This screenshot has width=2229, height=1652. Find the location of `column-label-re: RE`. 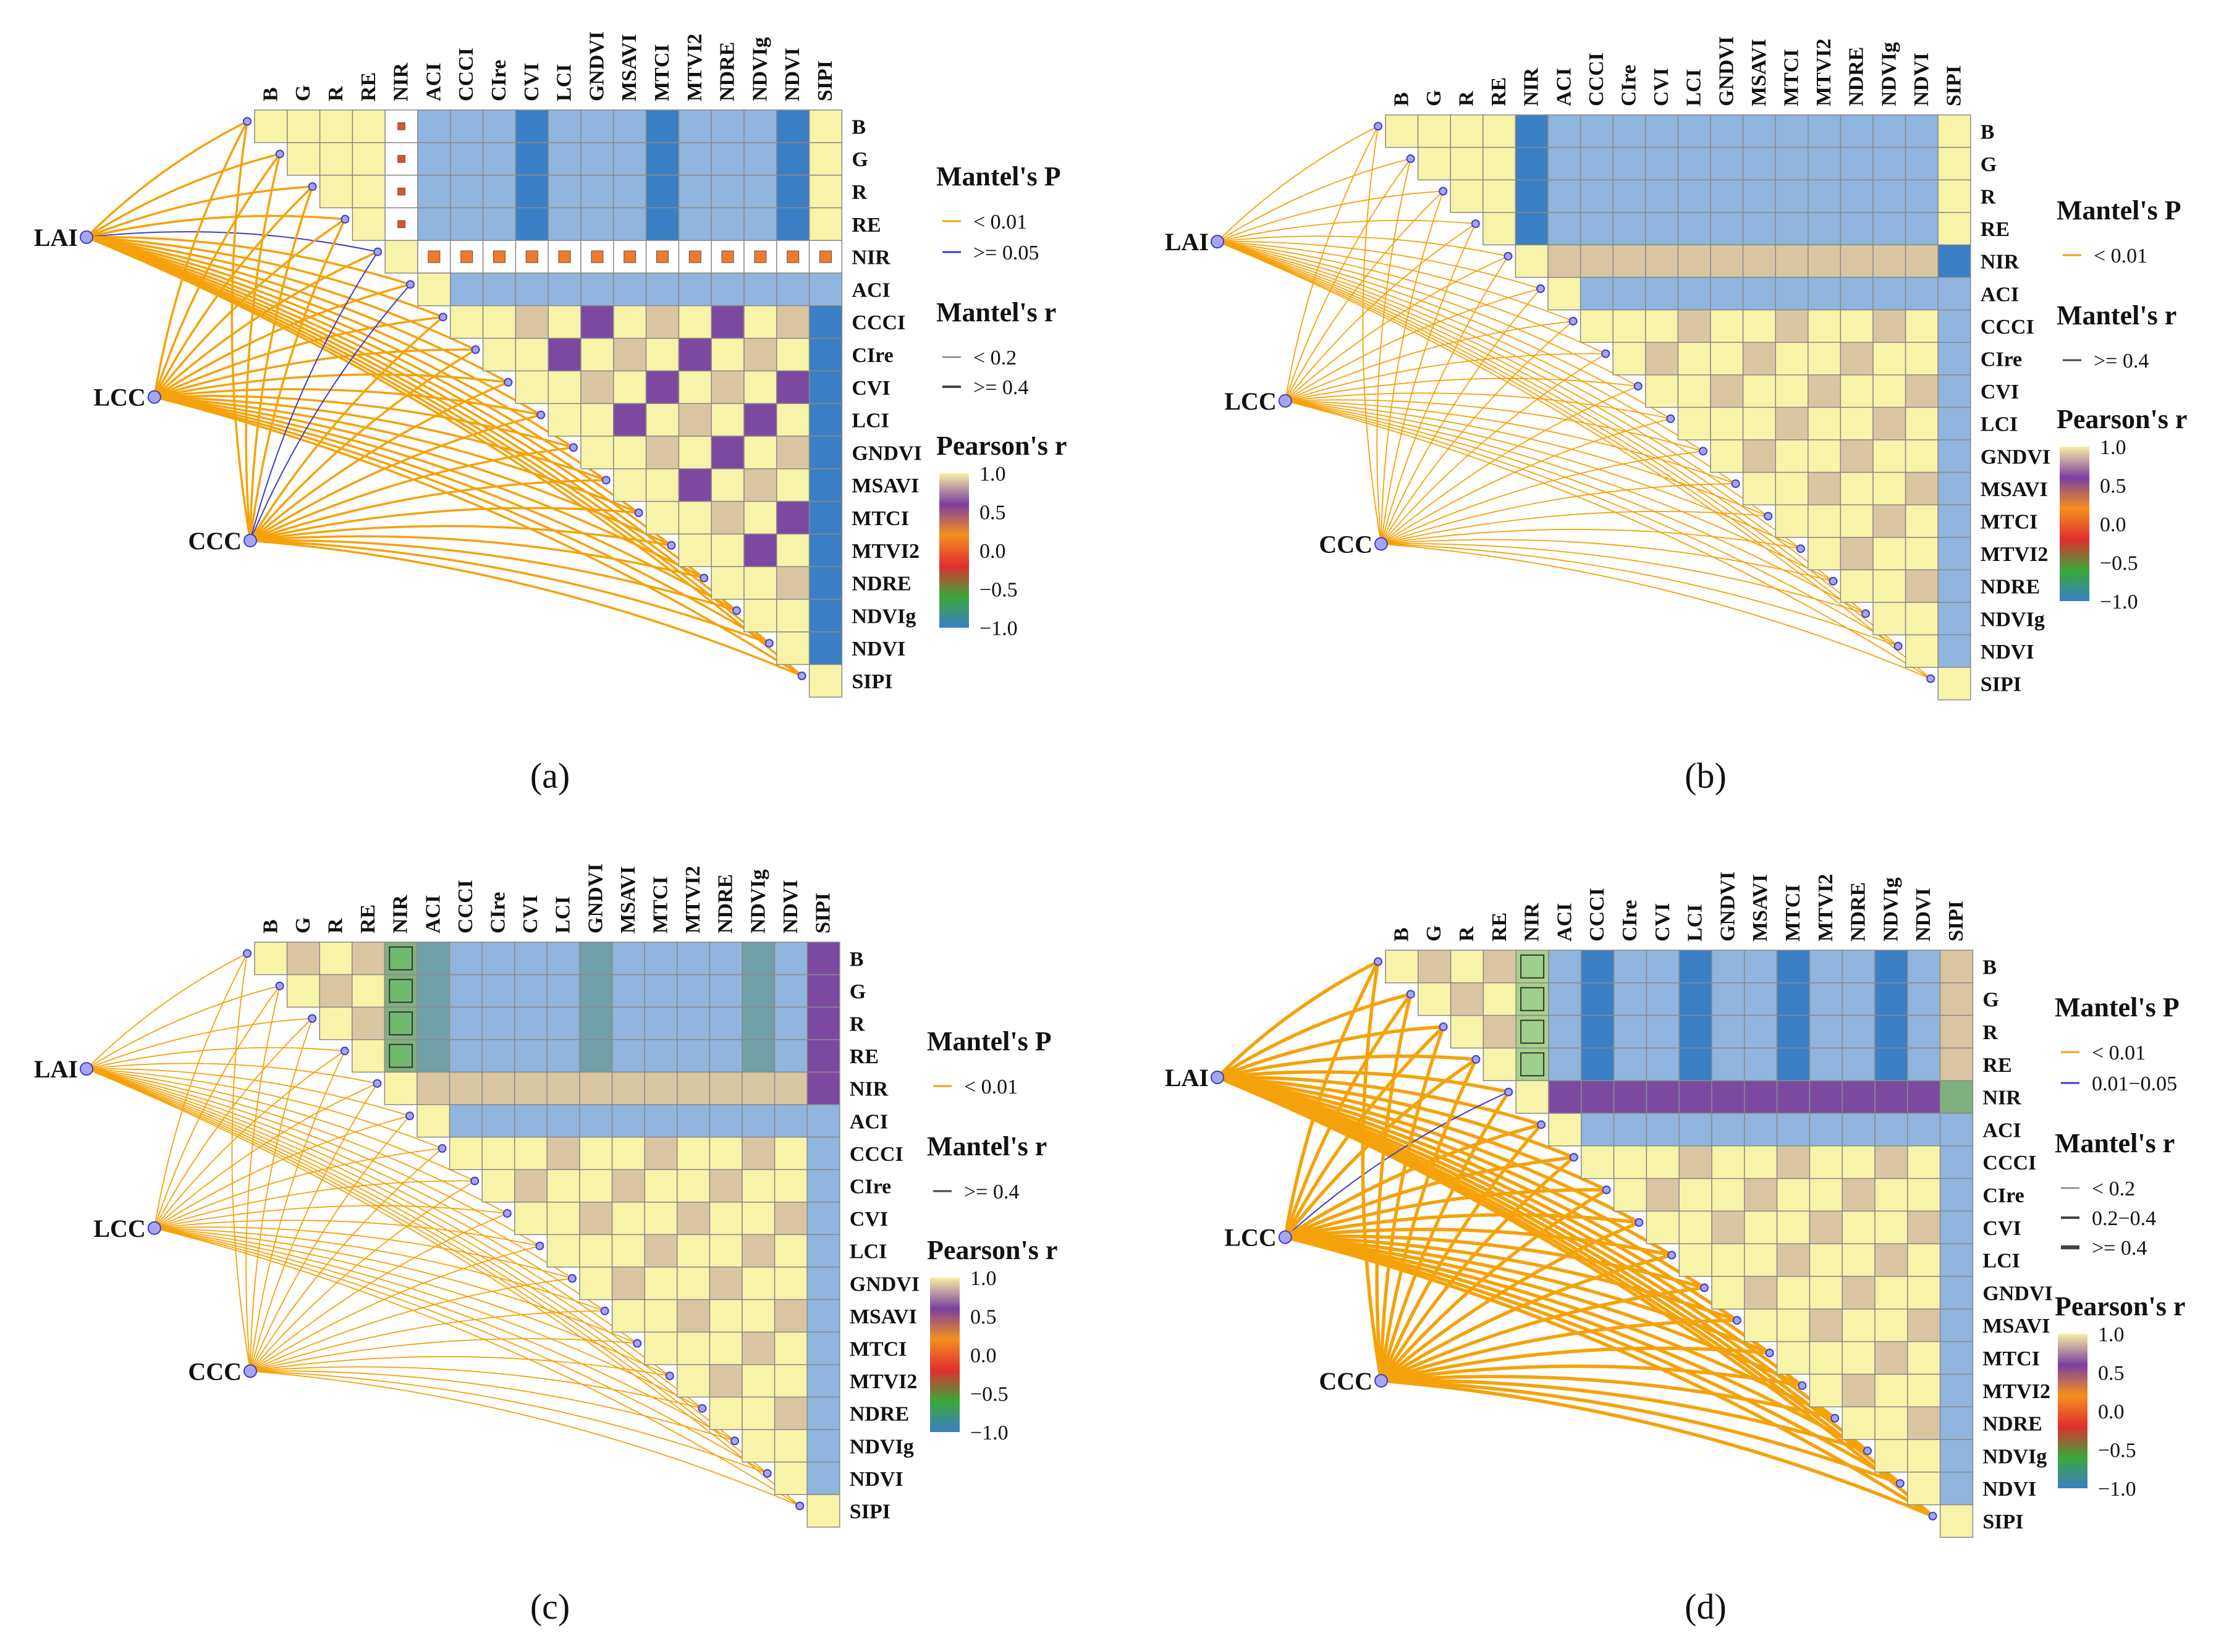

column-label-re: RE is located at coordinates (368, 918).